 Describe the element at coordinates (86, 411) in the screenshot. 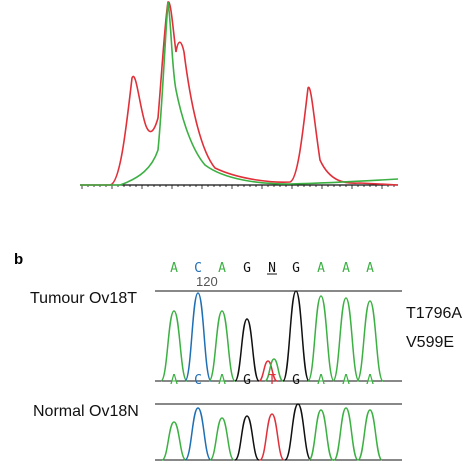

I see `normal-sample-label: Normal Ov18N` at that location.